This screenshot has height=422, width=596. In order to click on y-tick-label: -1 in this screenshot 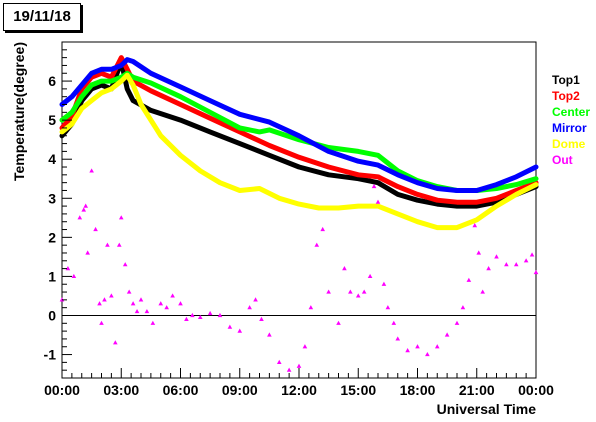, I will do `click(50, 355)`.